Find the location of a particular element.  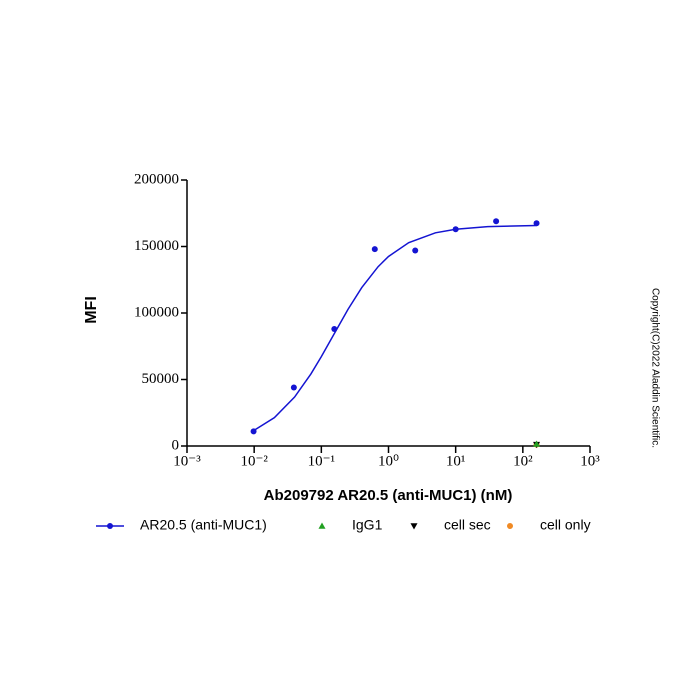

x-tick-label: 10⁻¹ is located at coordinates (321, 461).